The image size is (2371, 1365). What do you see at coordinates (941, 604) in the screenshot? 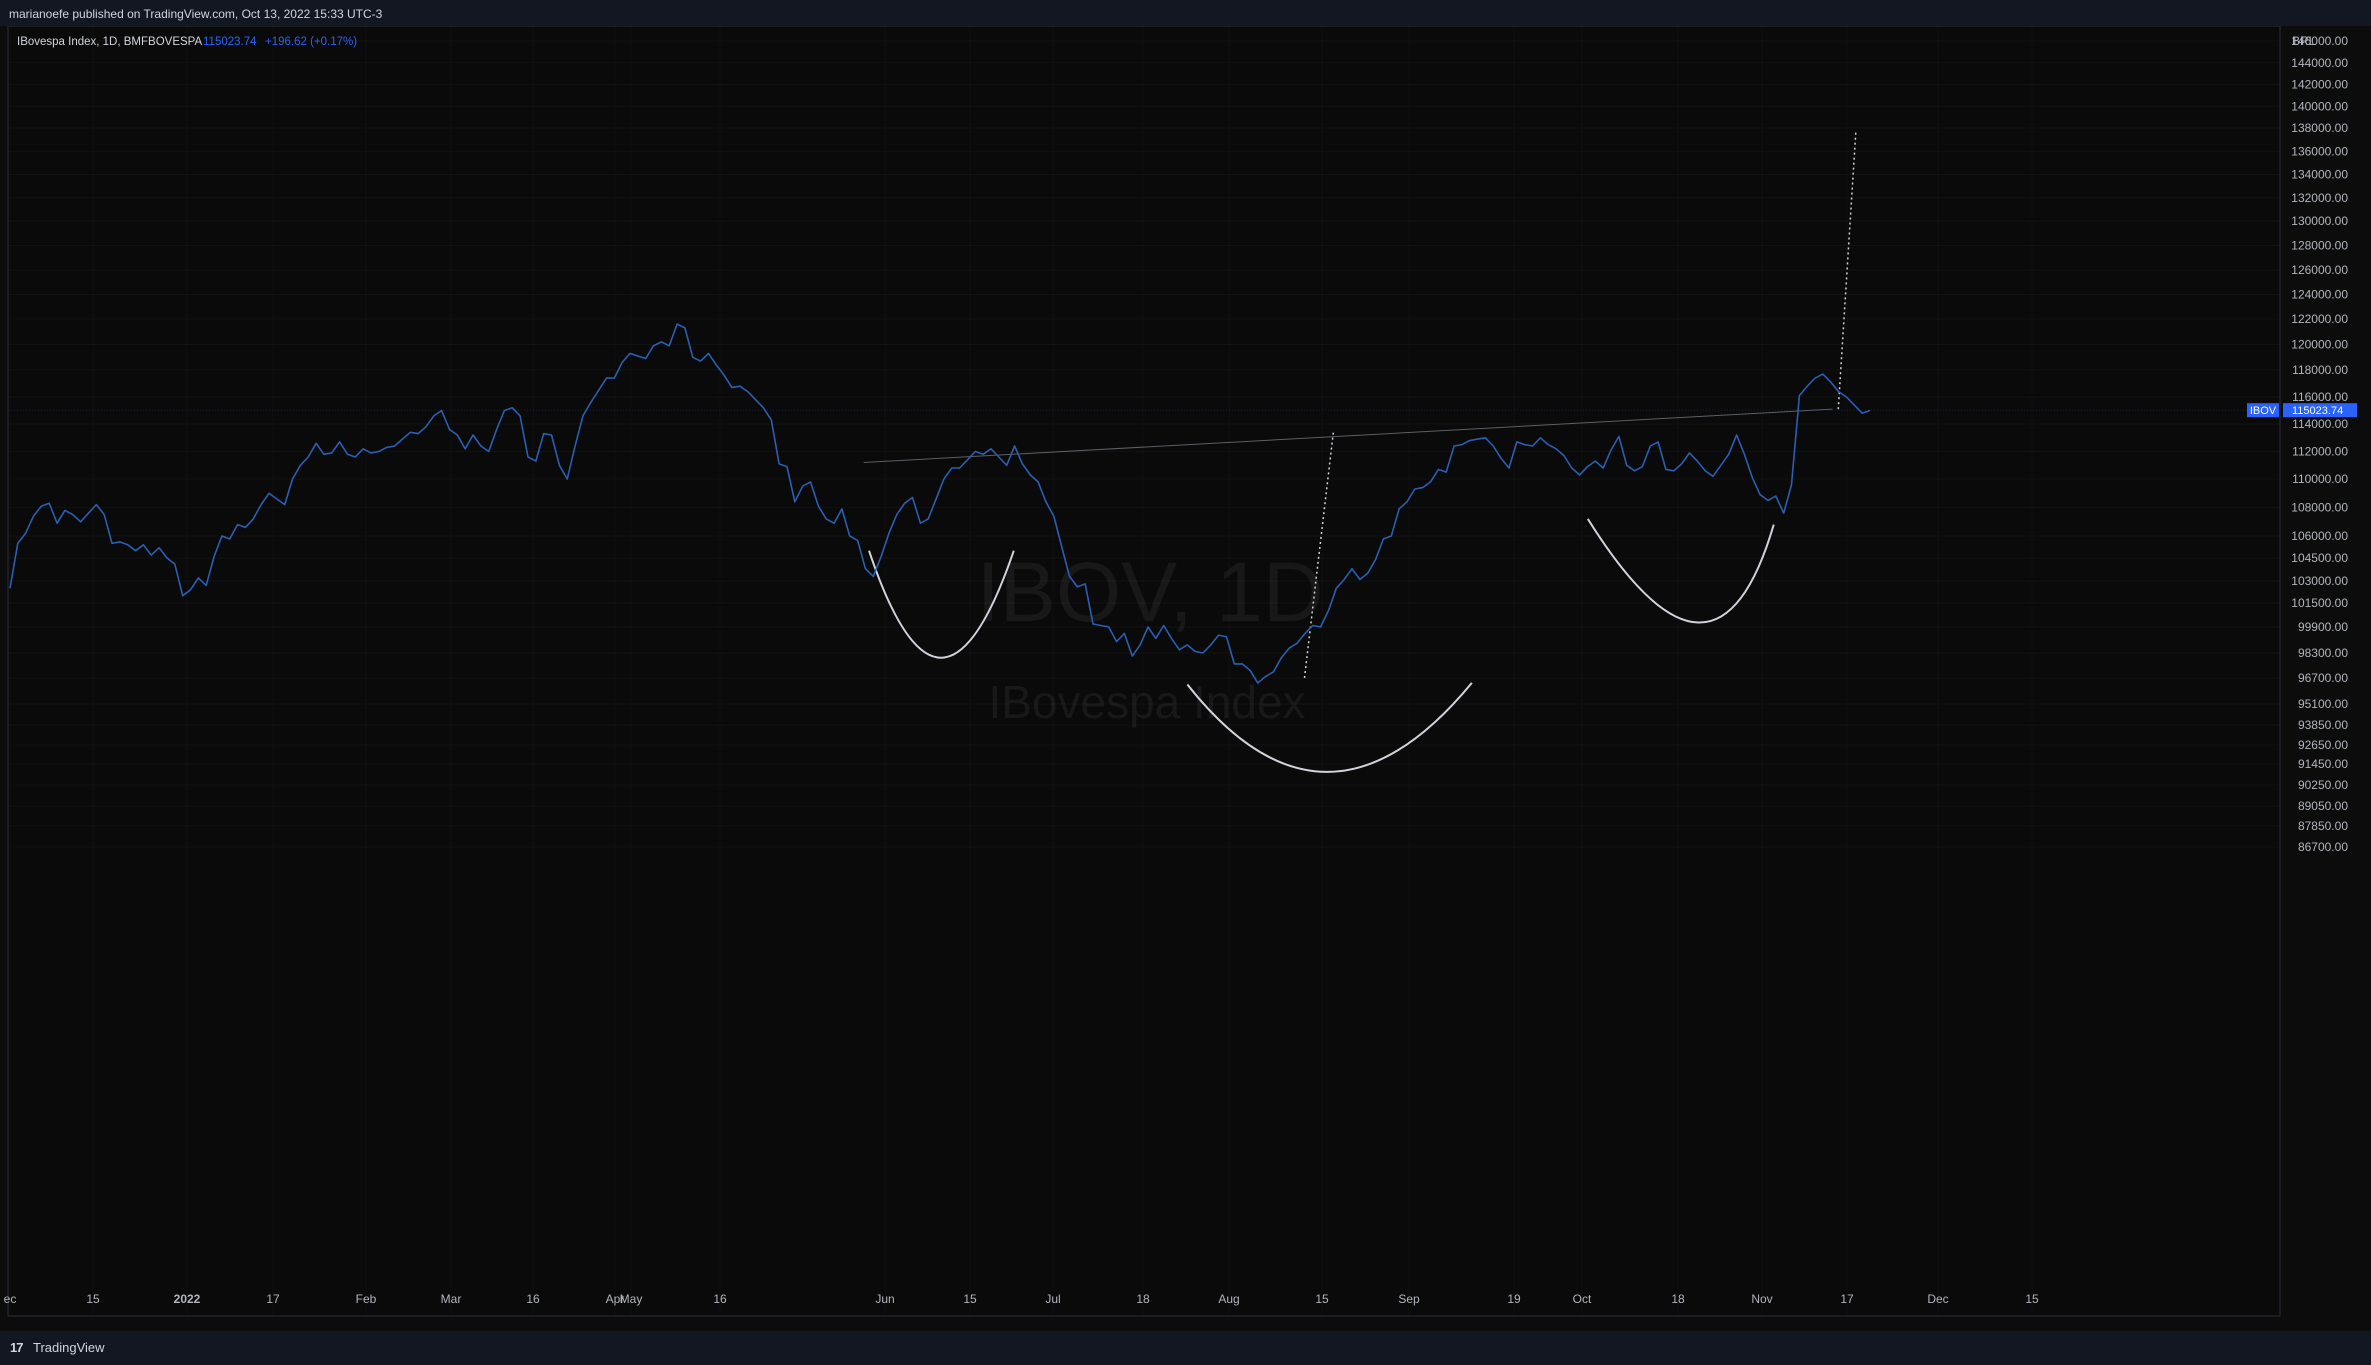
I see `left-shoulder-arc` at bounding box center [941, 604].